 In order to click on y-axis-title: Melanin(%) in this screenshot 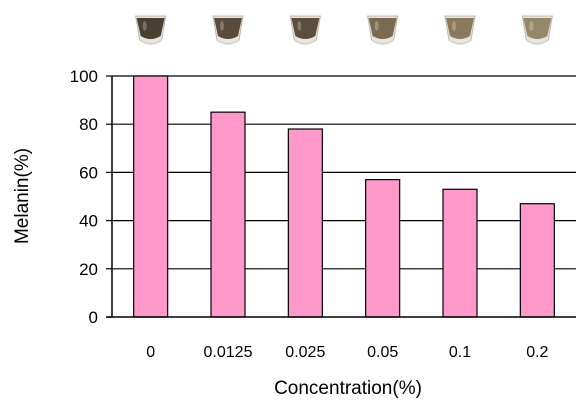, I will do `click(22, 196)`.